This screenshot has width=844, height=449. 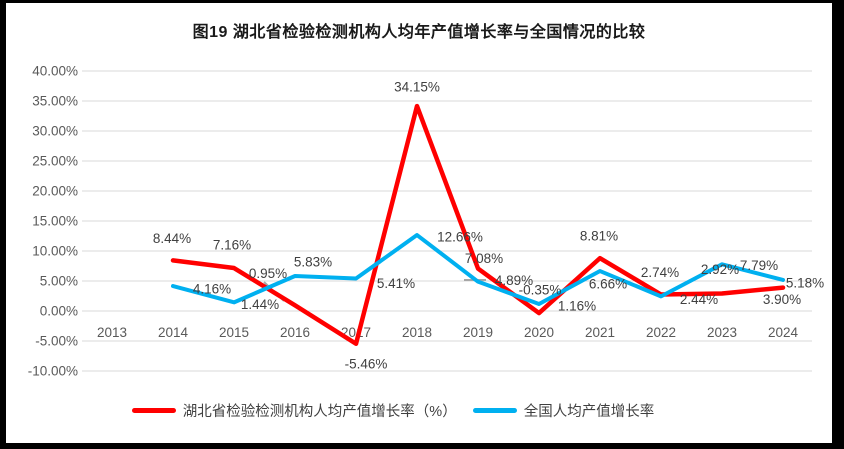 I want to click on x-axis-tick-label: 2021, so click(x=600, y=332).